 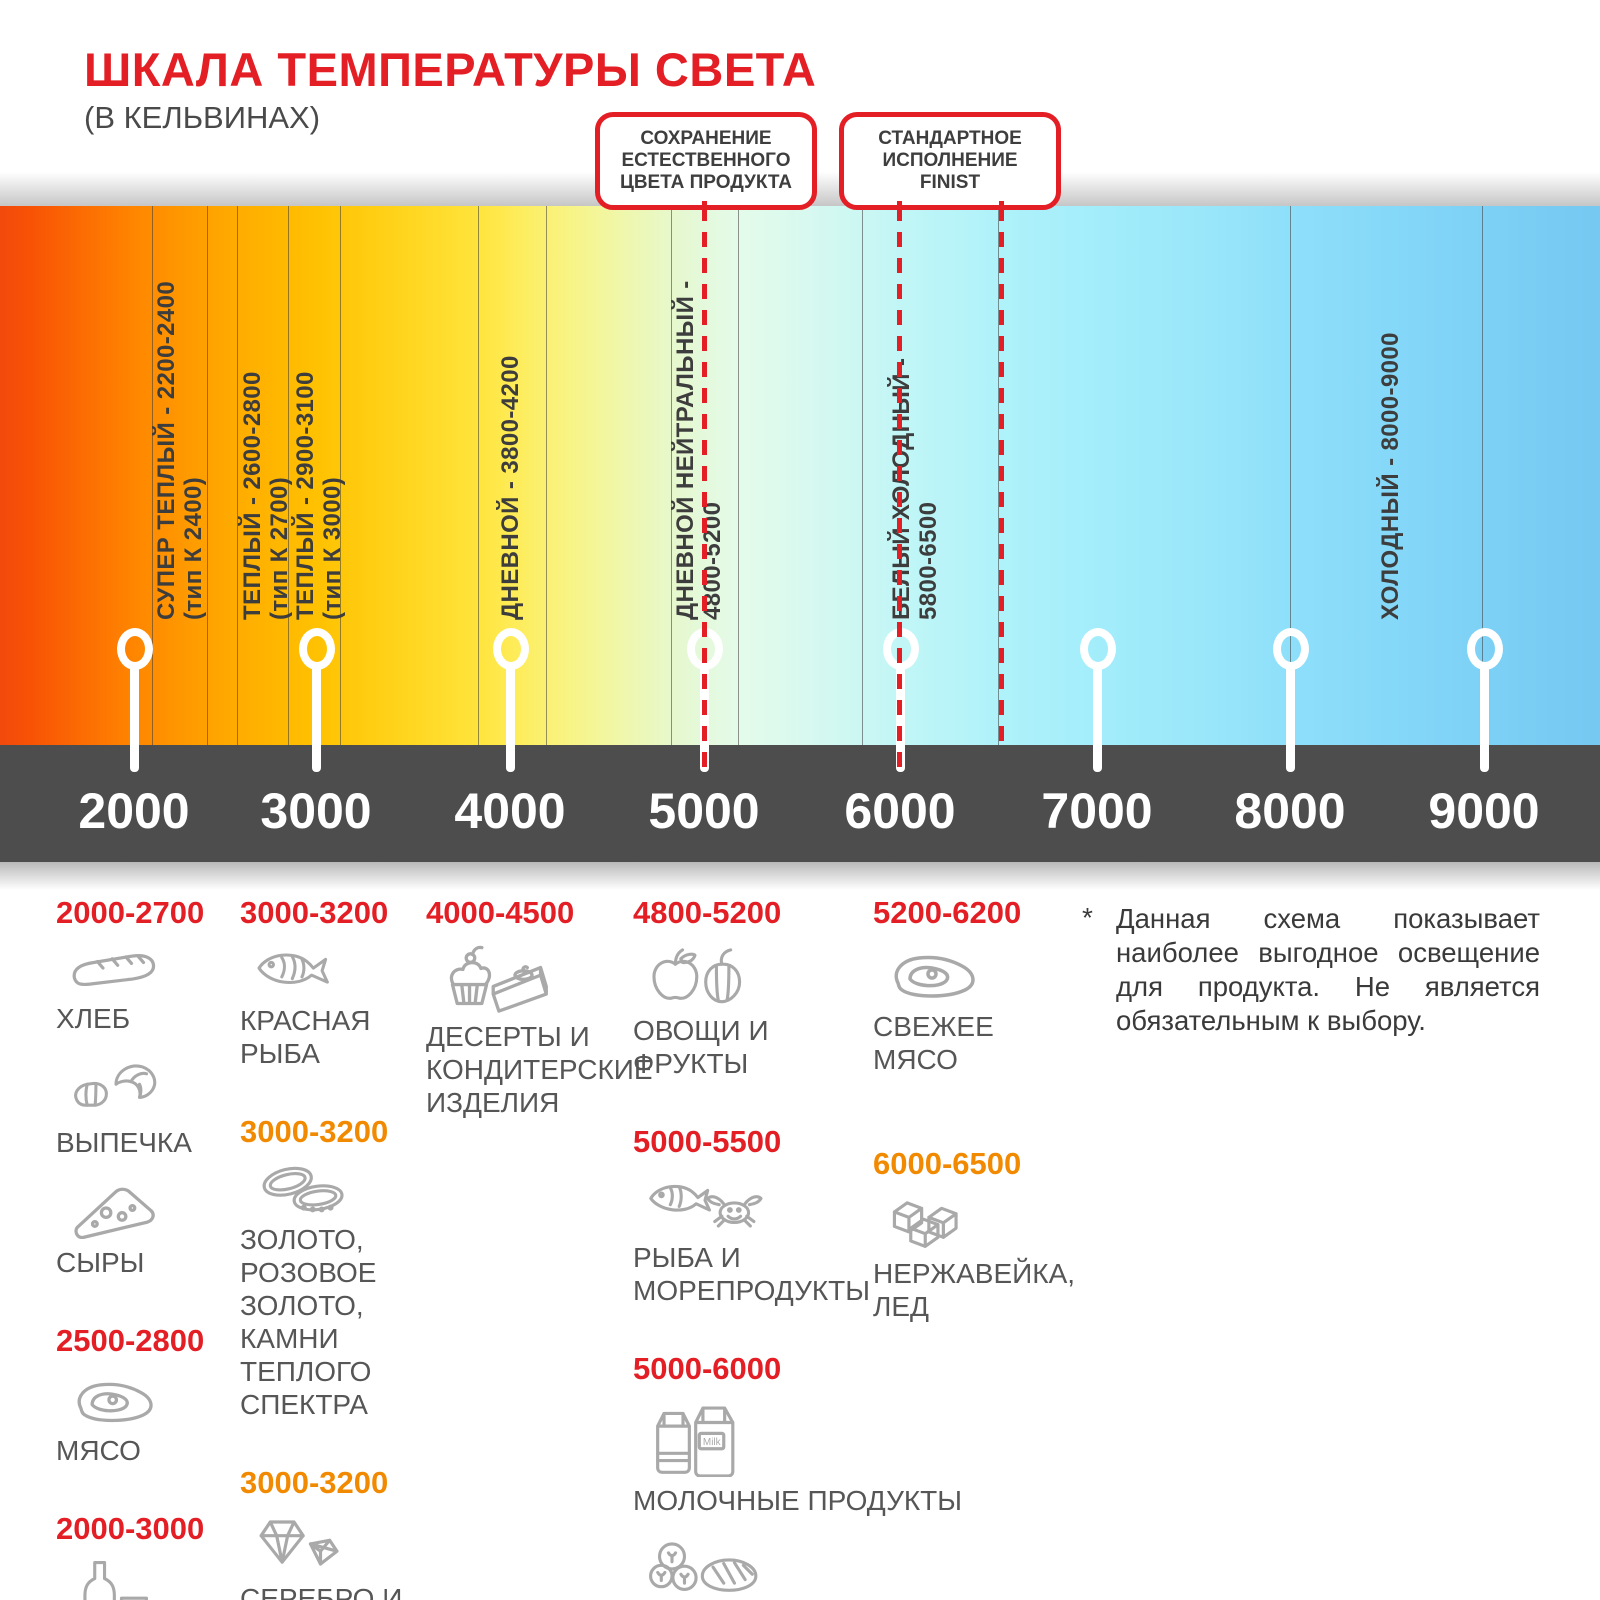 I want to click on axis-tick-9000: 9000, so click(x=1484, y=811).